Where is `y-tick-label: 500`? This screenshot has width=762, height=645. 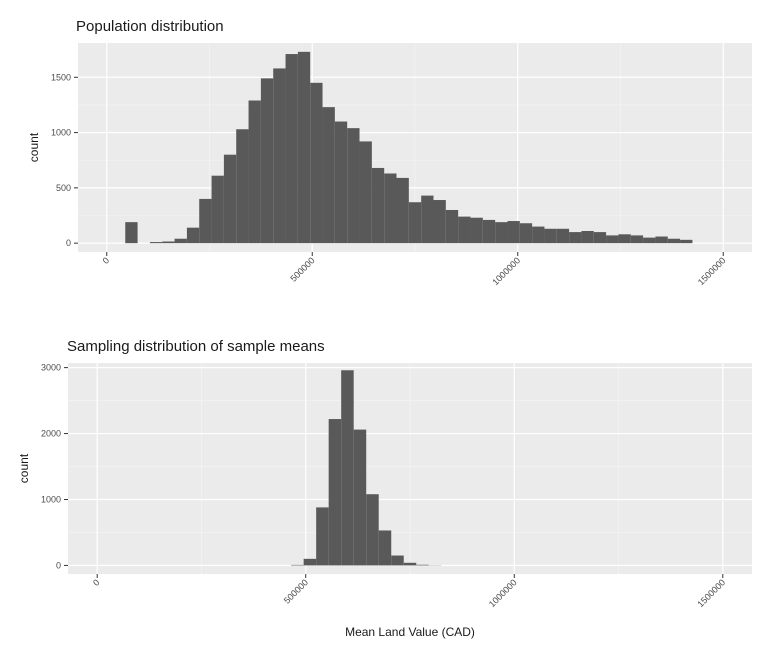 y-tick-label: 500 is located at coordinates (63, 188).